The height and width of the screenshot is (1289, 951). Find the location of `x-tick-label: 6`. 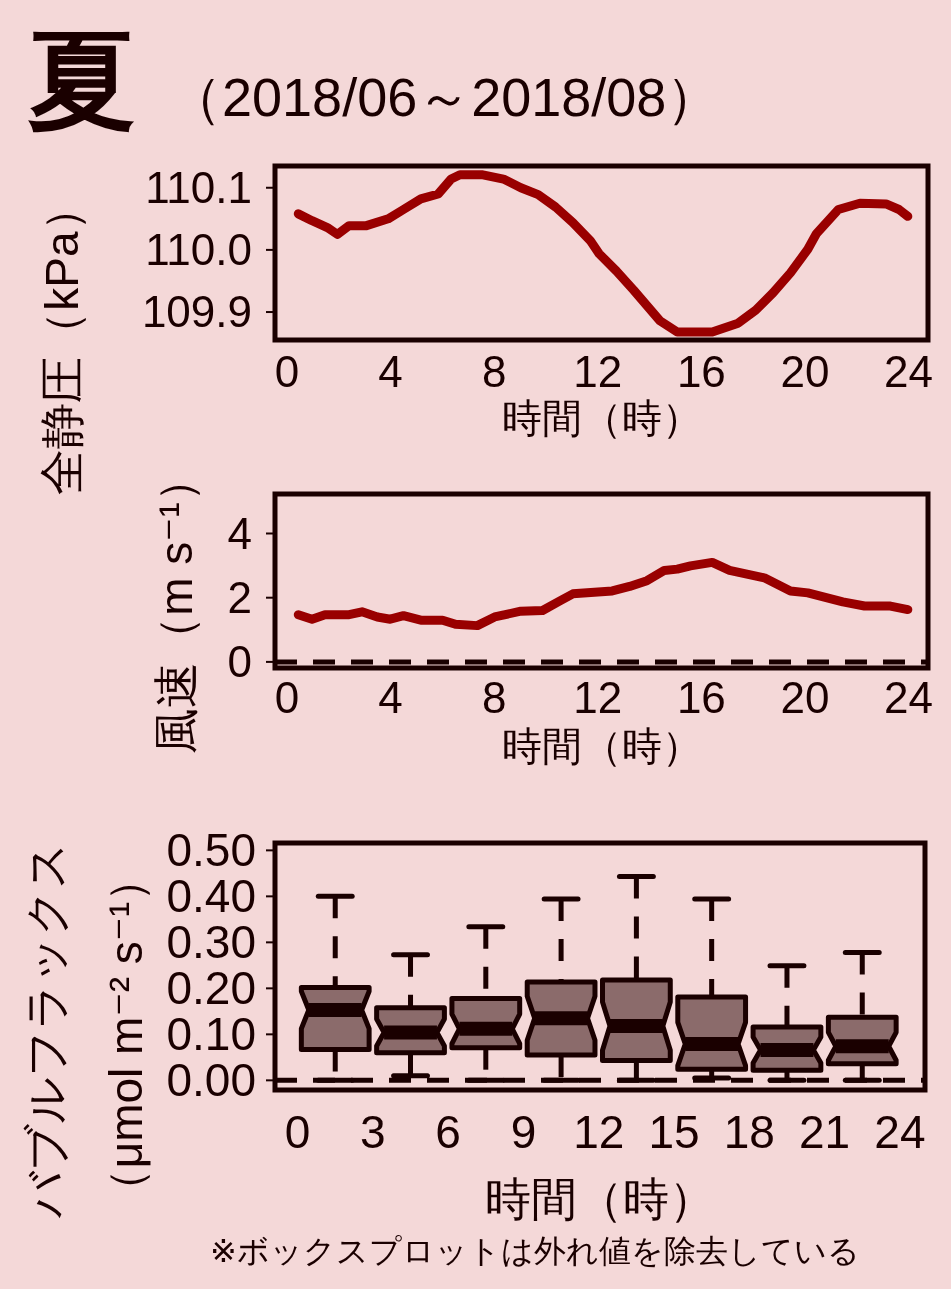

x-tick-label: 6 is located at coordinates (448, 1132).